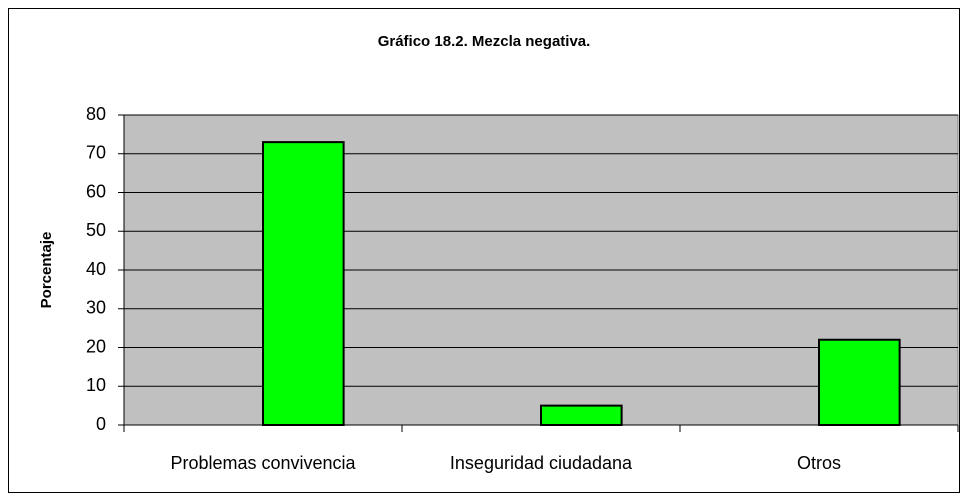 This screenshot has width=967, height=501. Describe the element at coordinates (96, 385) in the screenshot. I see `y-tick-label: 10` at that location.